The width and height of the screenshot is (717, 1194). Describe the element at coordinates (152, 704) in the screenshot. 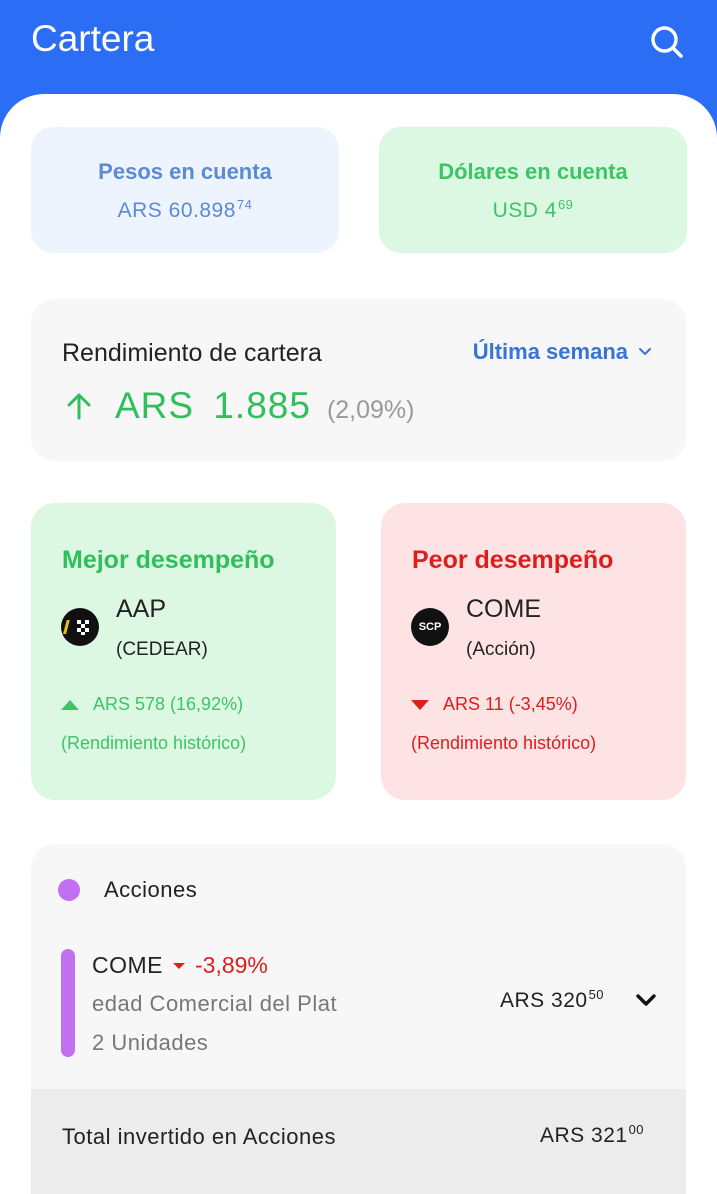

I see `best-performer-change: ARS 578 (16,92%)` at that location.